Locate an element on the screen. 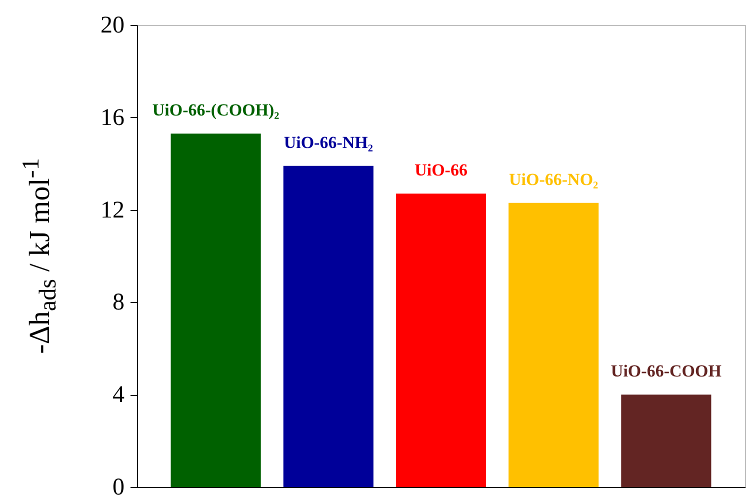 Image resolution: width=753 pixels, height=498 pixels. y-tick-label: 0 is located at coordinates (118, 486).